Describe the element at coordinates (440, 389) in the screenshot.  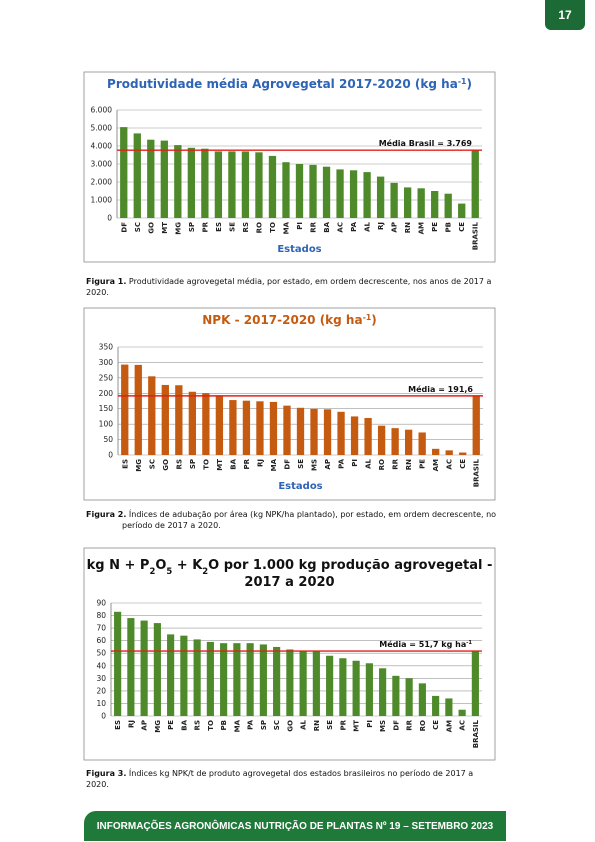
I see `text-part: Média = 191,6` at that location.